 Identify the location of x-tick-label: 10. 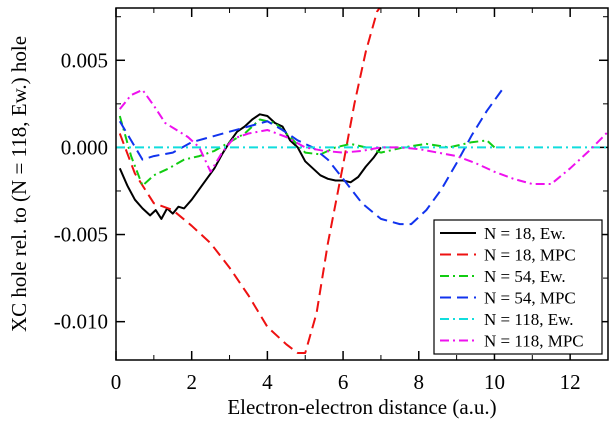
(494, 382).